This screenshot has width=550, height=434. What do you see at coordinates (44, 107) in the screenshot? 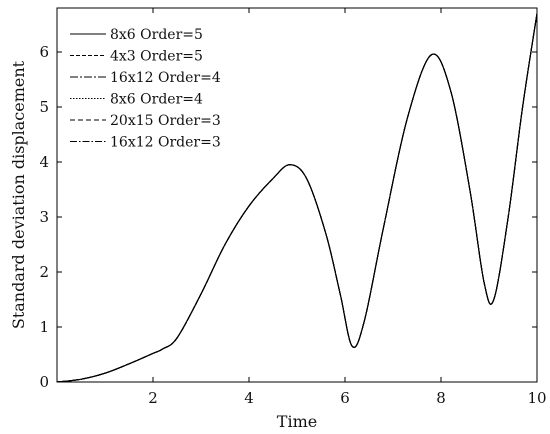
I see `y-tick-label: 5` at bounding box center [44, 107].